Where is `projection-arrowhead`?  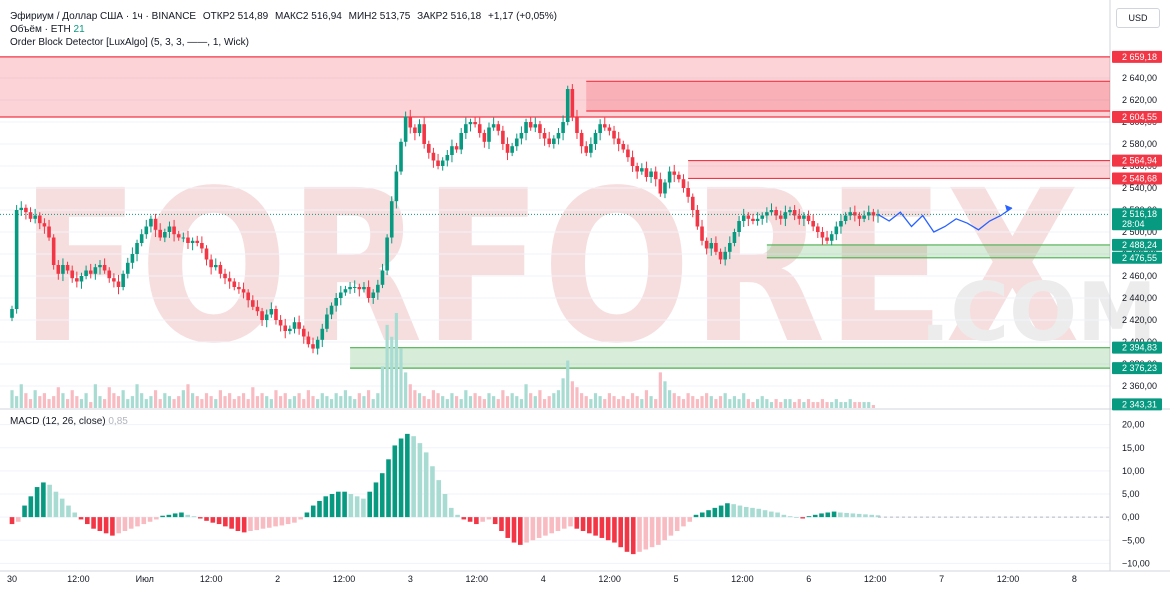 projection-arrowhead is located at coordinates (1008, 208).